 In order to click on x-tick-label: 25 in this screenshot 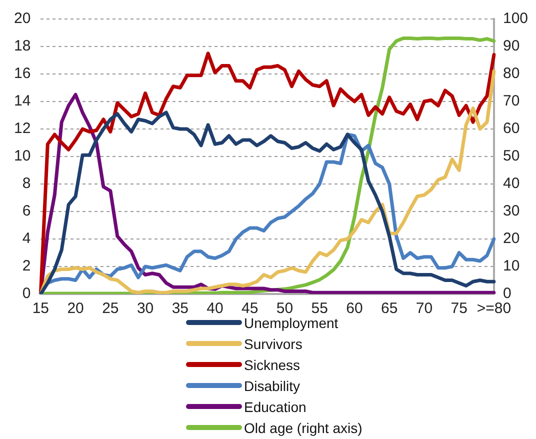, I will do `click(110, 309)`.